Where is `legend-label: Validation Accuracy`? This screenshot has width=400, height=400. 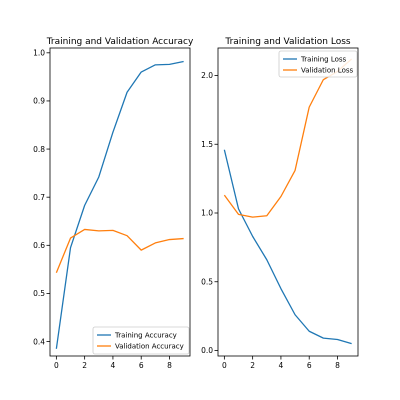 legend-label: Validation Accuracy is located at coordinates (149, 347).